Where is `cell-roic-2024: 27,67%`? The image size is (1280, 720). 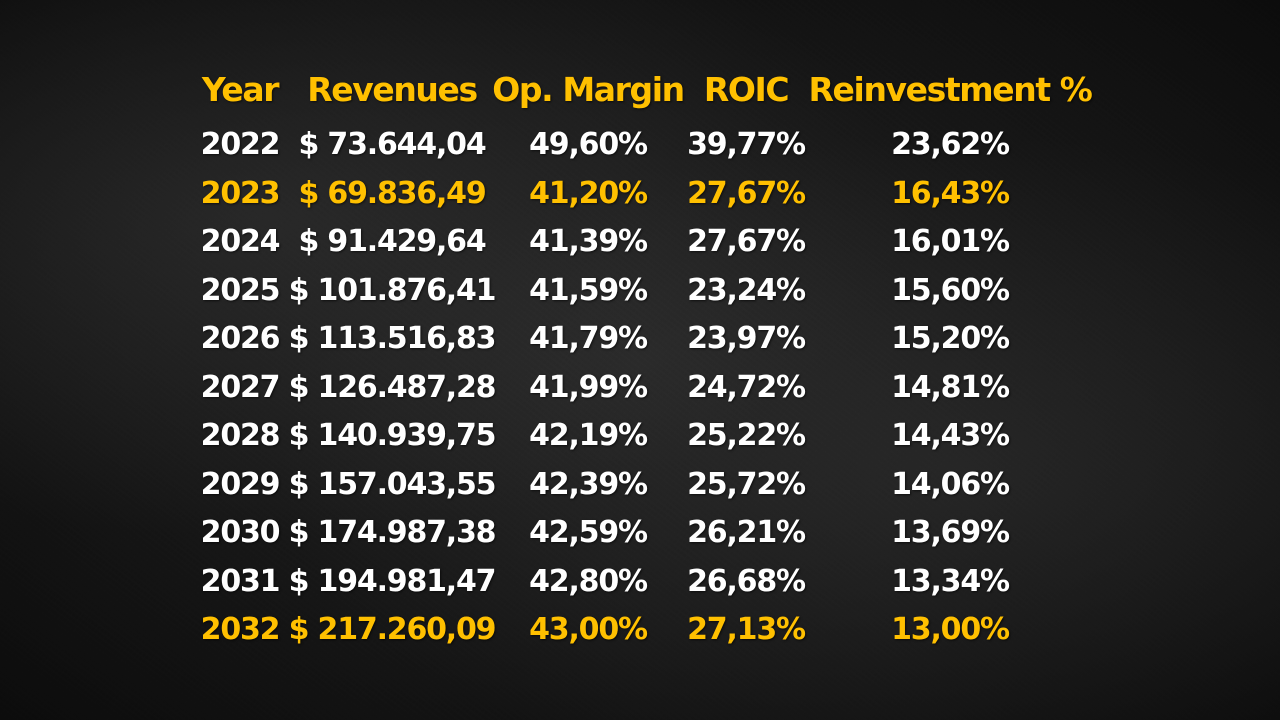
cell-roic-2024: 27,67% is located at coordinates (746, 241).